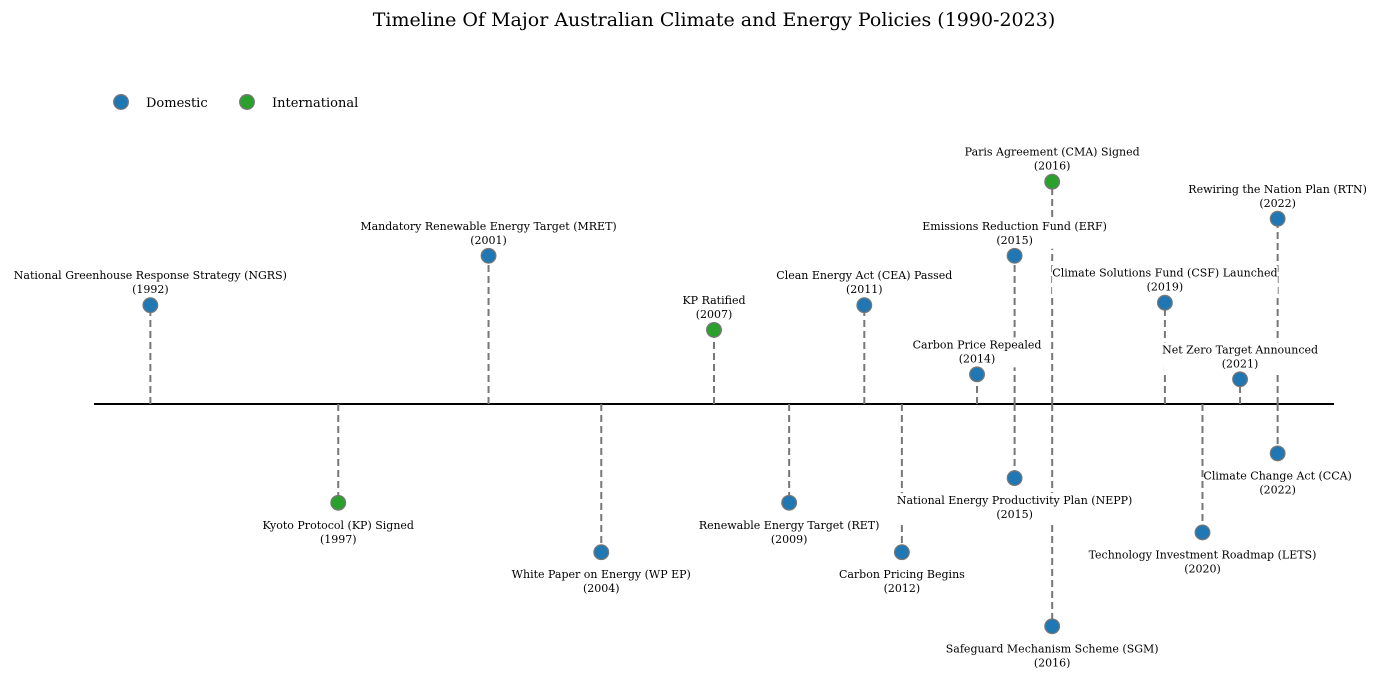 The width and height of the screenshot is (1381, 677). I want to click on event-year-renewable-energy-target-ret: (2009), so click(789, 539).